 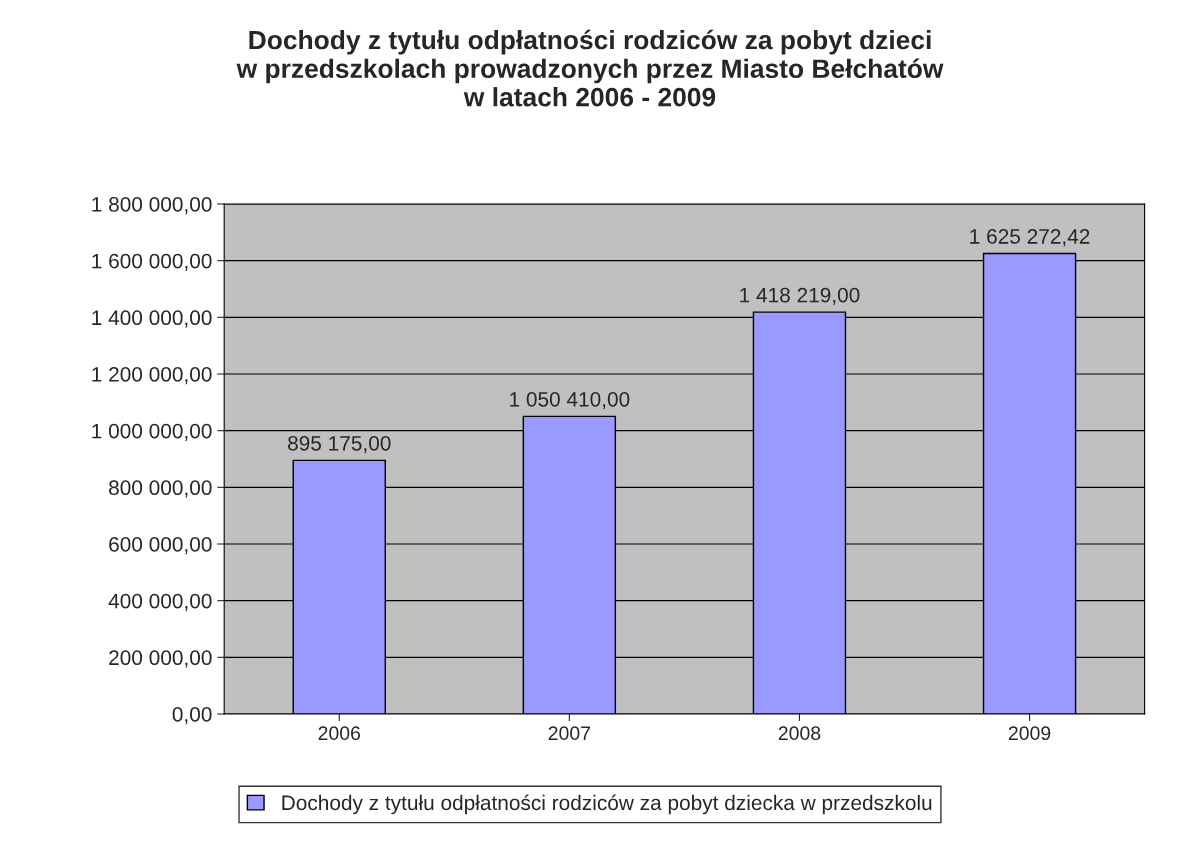 What do you see at coordinates (590, 68) in the screenshot?
I see `chart-title: Dochody z tytułu odpłatności rodziców za pobyt dzieci w przedszkolach prowadzonych przez Miasto Bełchatów w latach 2006 - 2009` at bounding box center [590, 68].